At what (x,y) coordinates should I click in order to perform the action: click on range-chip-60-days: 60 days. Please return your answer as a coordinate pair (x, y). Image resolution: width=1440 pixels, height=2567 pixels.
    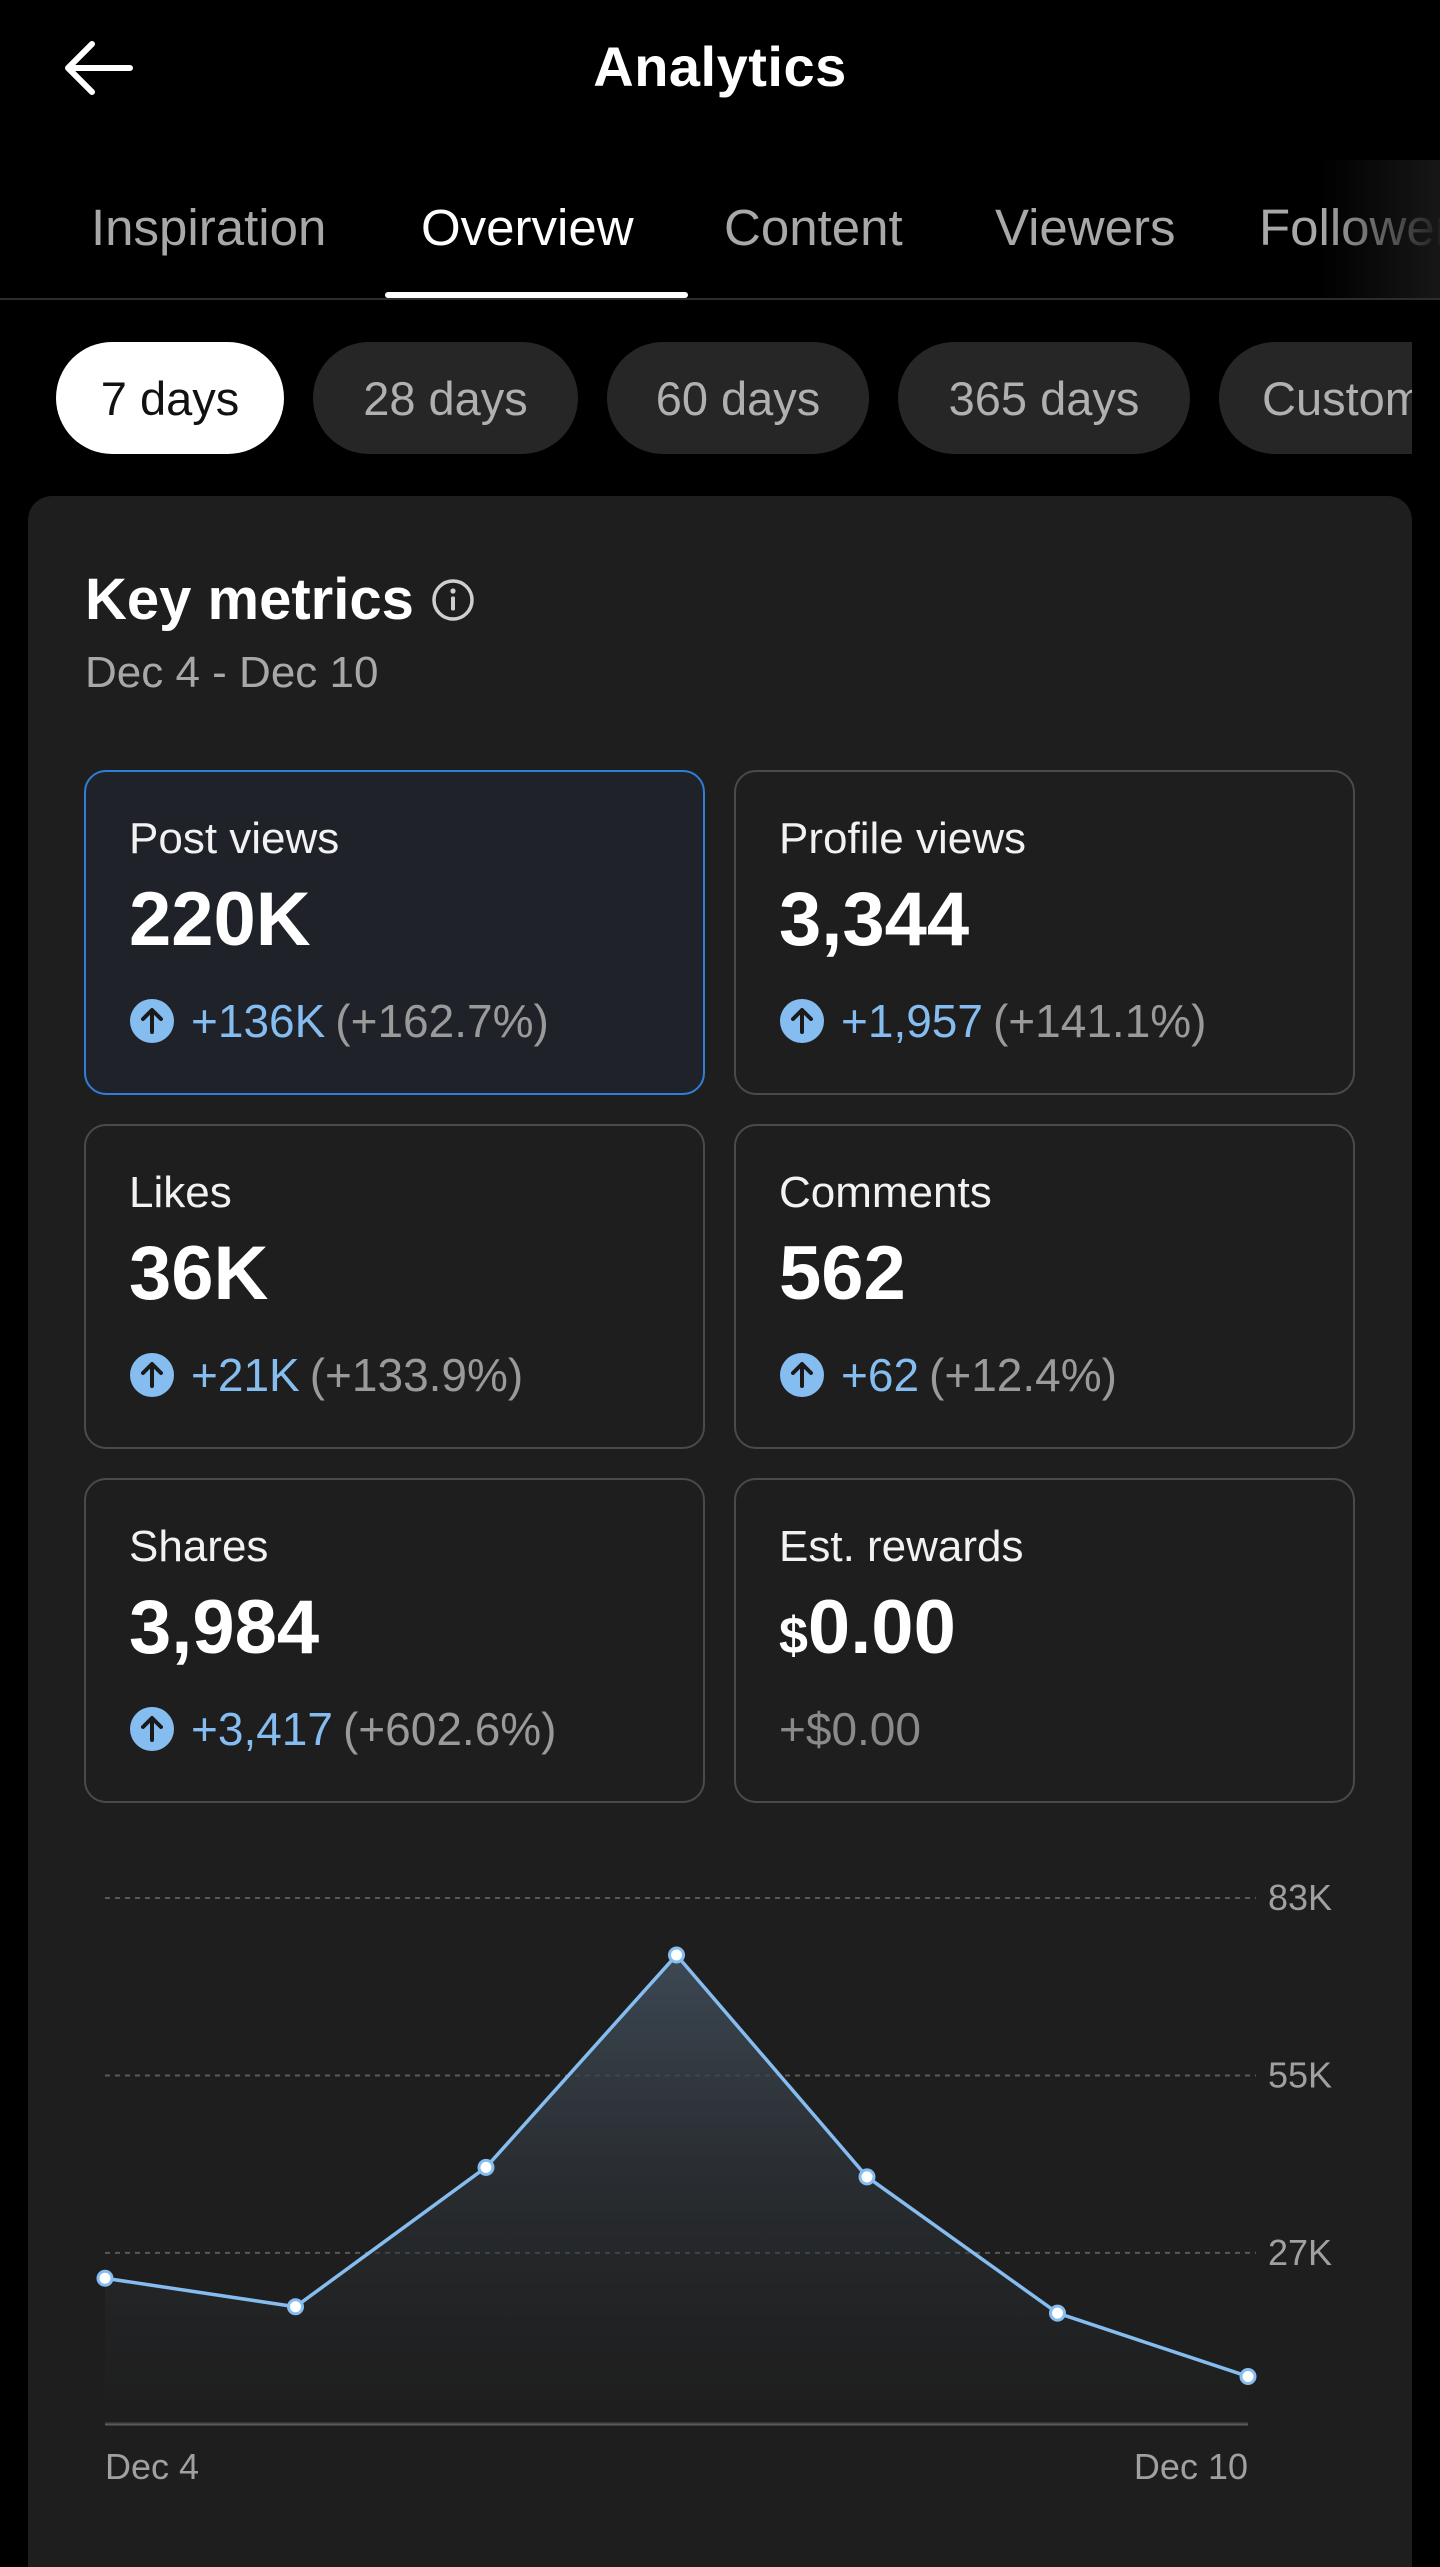
    Looking at the image, I should click on (738, 398).